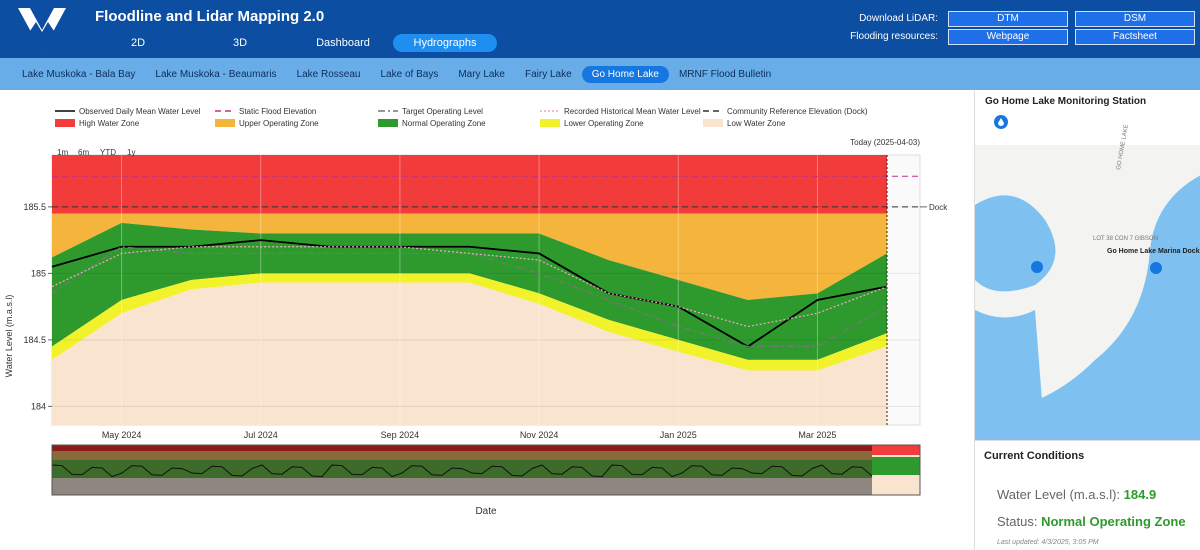 This screenshot has width=1200, height=550. I want to click on range-button: 6m, so click(83, 152).